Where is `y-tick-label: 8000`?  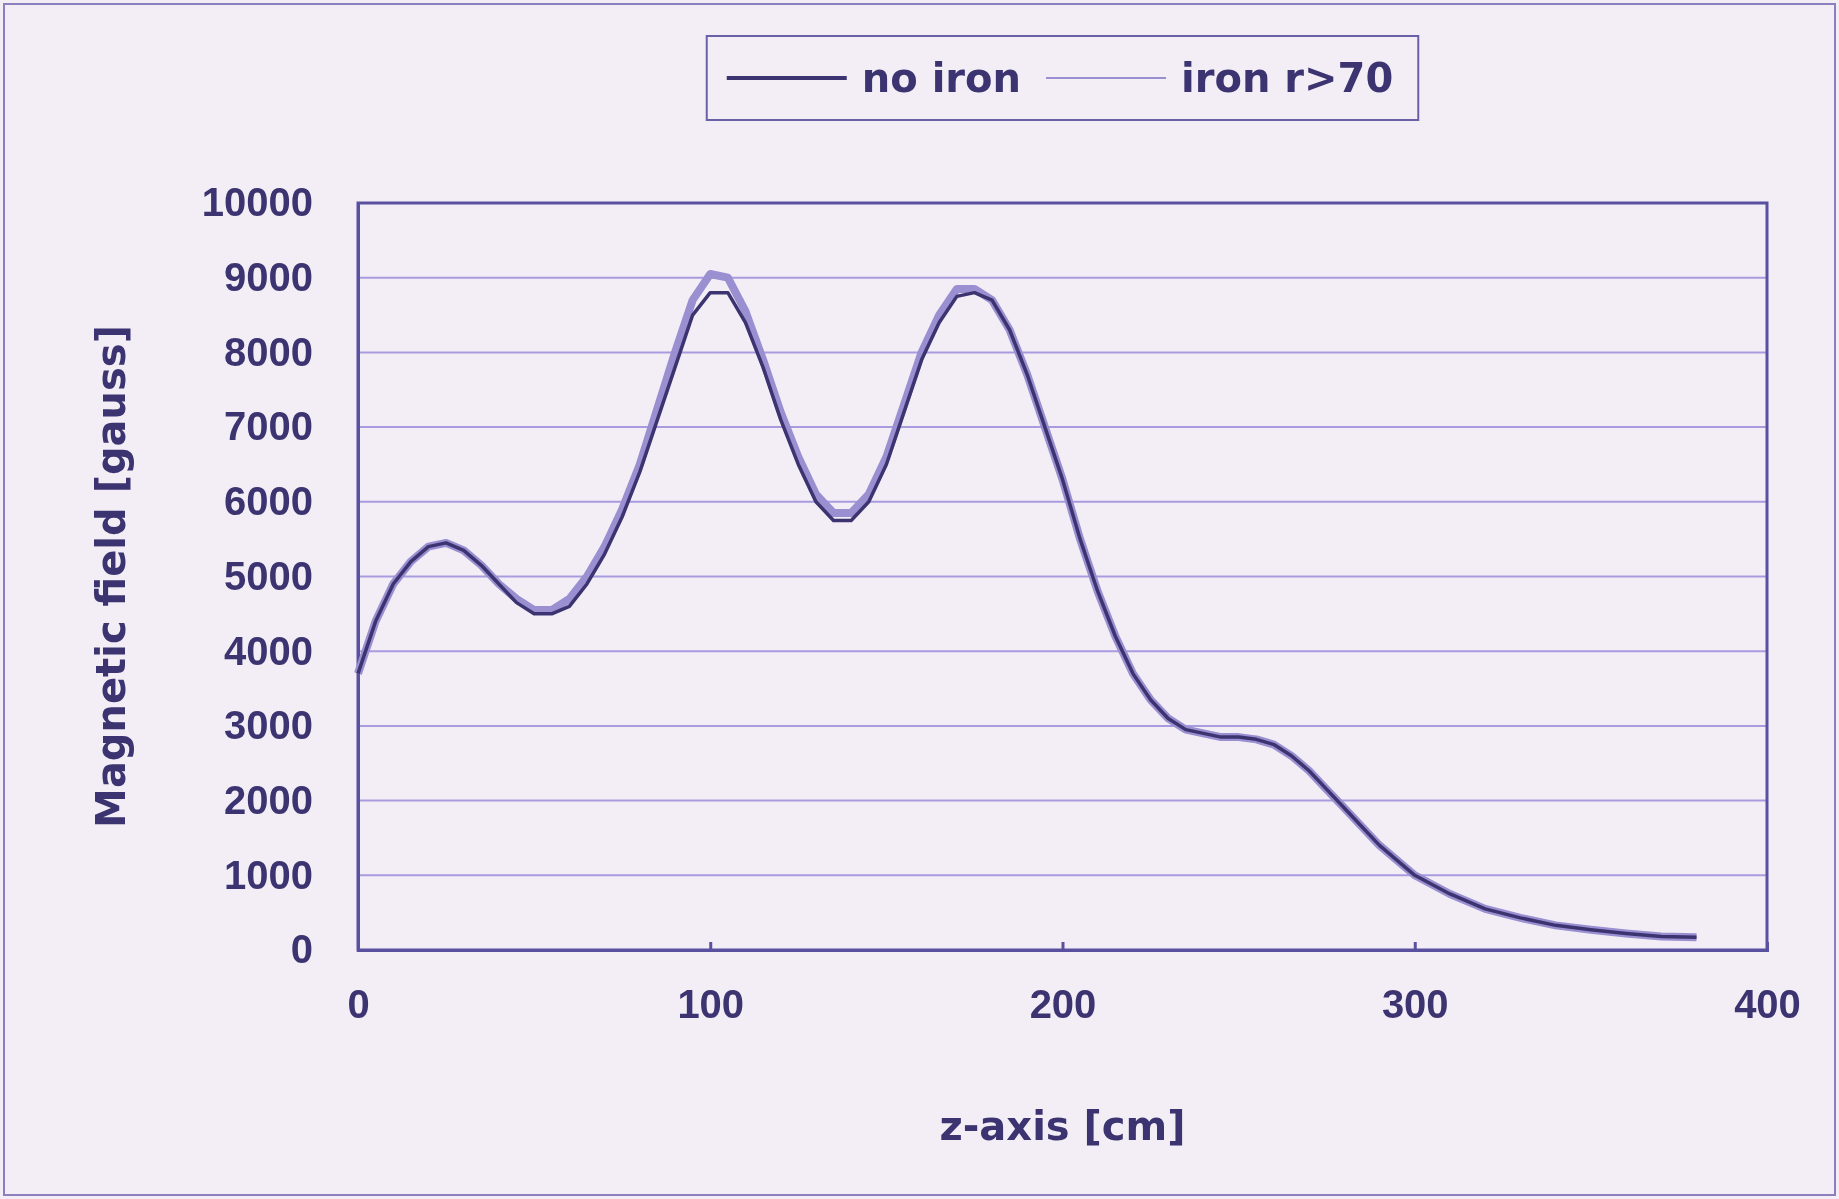
y-tick-label: 8000 is located at coordinates (268, 351).